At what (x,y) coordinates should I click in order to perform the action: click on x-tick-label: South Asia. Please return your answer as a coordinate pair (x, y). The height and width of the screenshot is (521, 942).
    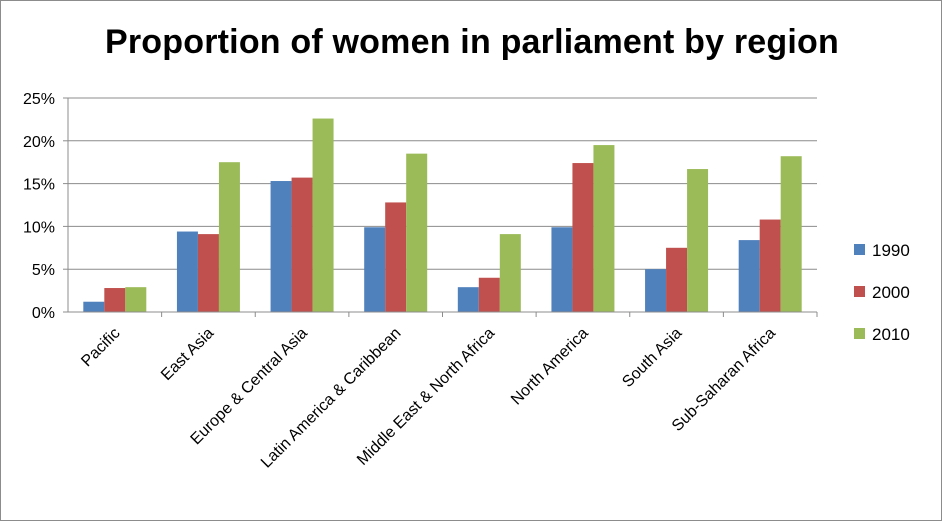
    Looking at the image, I should click on (652, 358).